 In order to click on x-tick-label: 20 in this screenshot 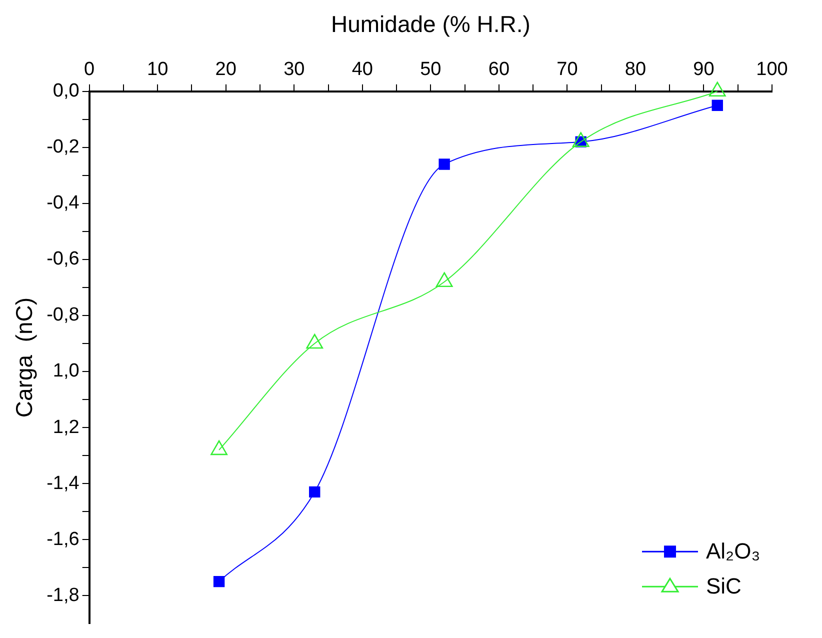, I will do `click(225, 69)`.